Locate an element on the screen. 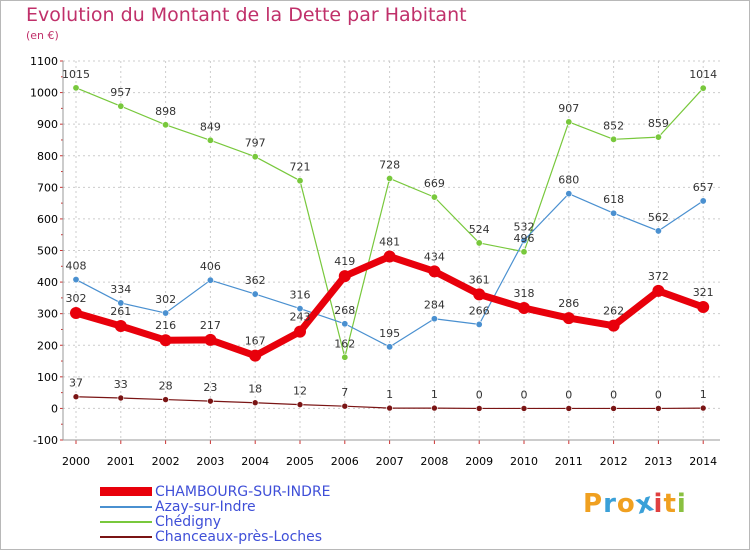 The height and width of the screenshot is (550, 750). data-label: 37 is located at coordinates (76, 383).